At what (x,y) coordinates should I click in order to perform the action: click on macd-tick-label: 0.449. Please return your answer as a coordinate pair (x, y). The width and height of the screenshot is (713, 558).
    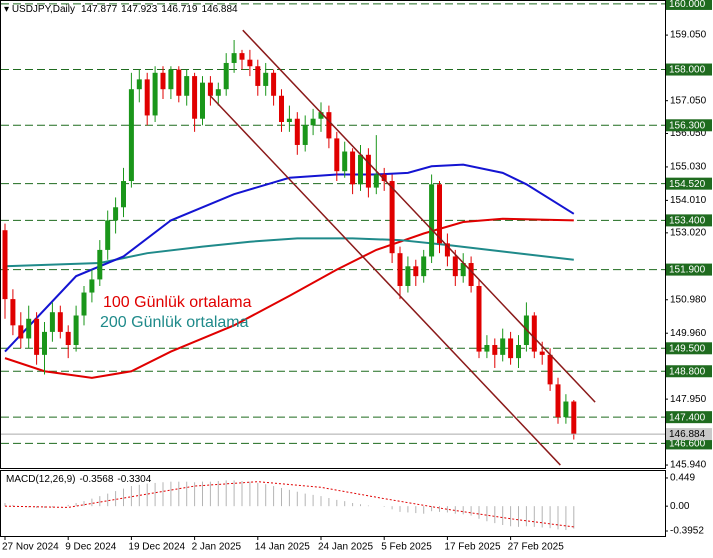
    Looking at the image, I should click on (682, 478).